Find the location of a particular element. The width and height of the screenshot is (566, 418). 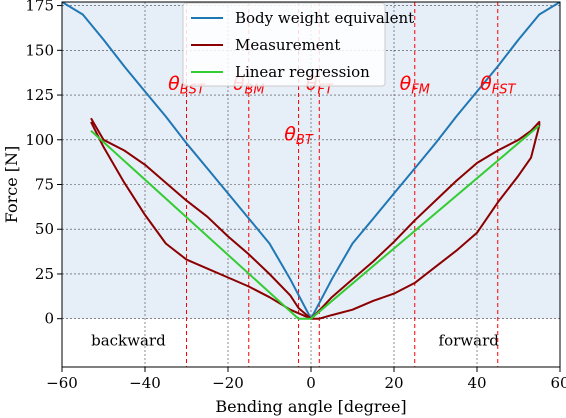

region-label: forward is located at coordinates (469, 341).